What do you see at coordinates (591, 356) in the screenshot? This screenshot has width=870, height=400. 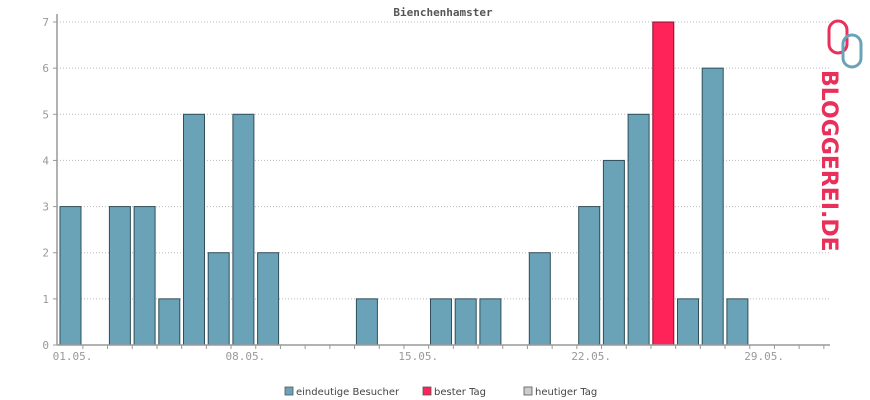 I see `x-tick-label: 22.05.` at bounding box center [591, 356].